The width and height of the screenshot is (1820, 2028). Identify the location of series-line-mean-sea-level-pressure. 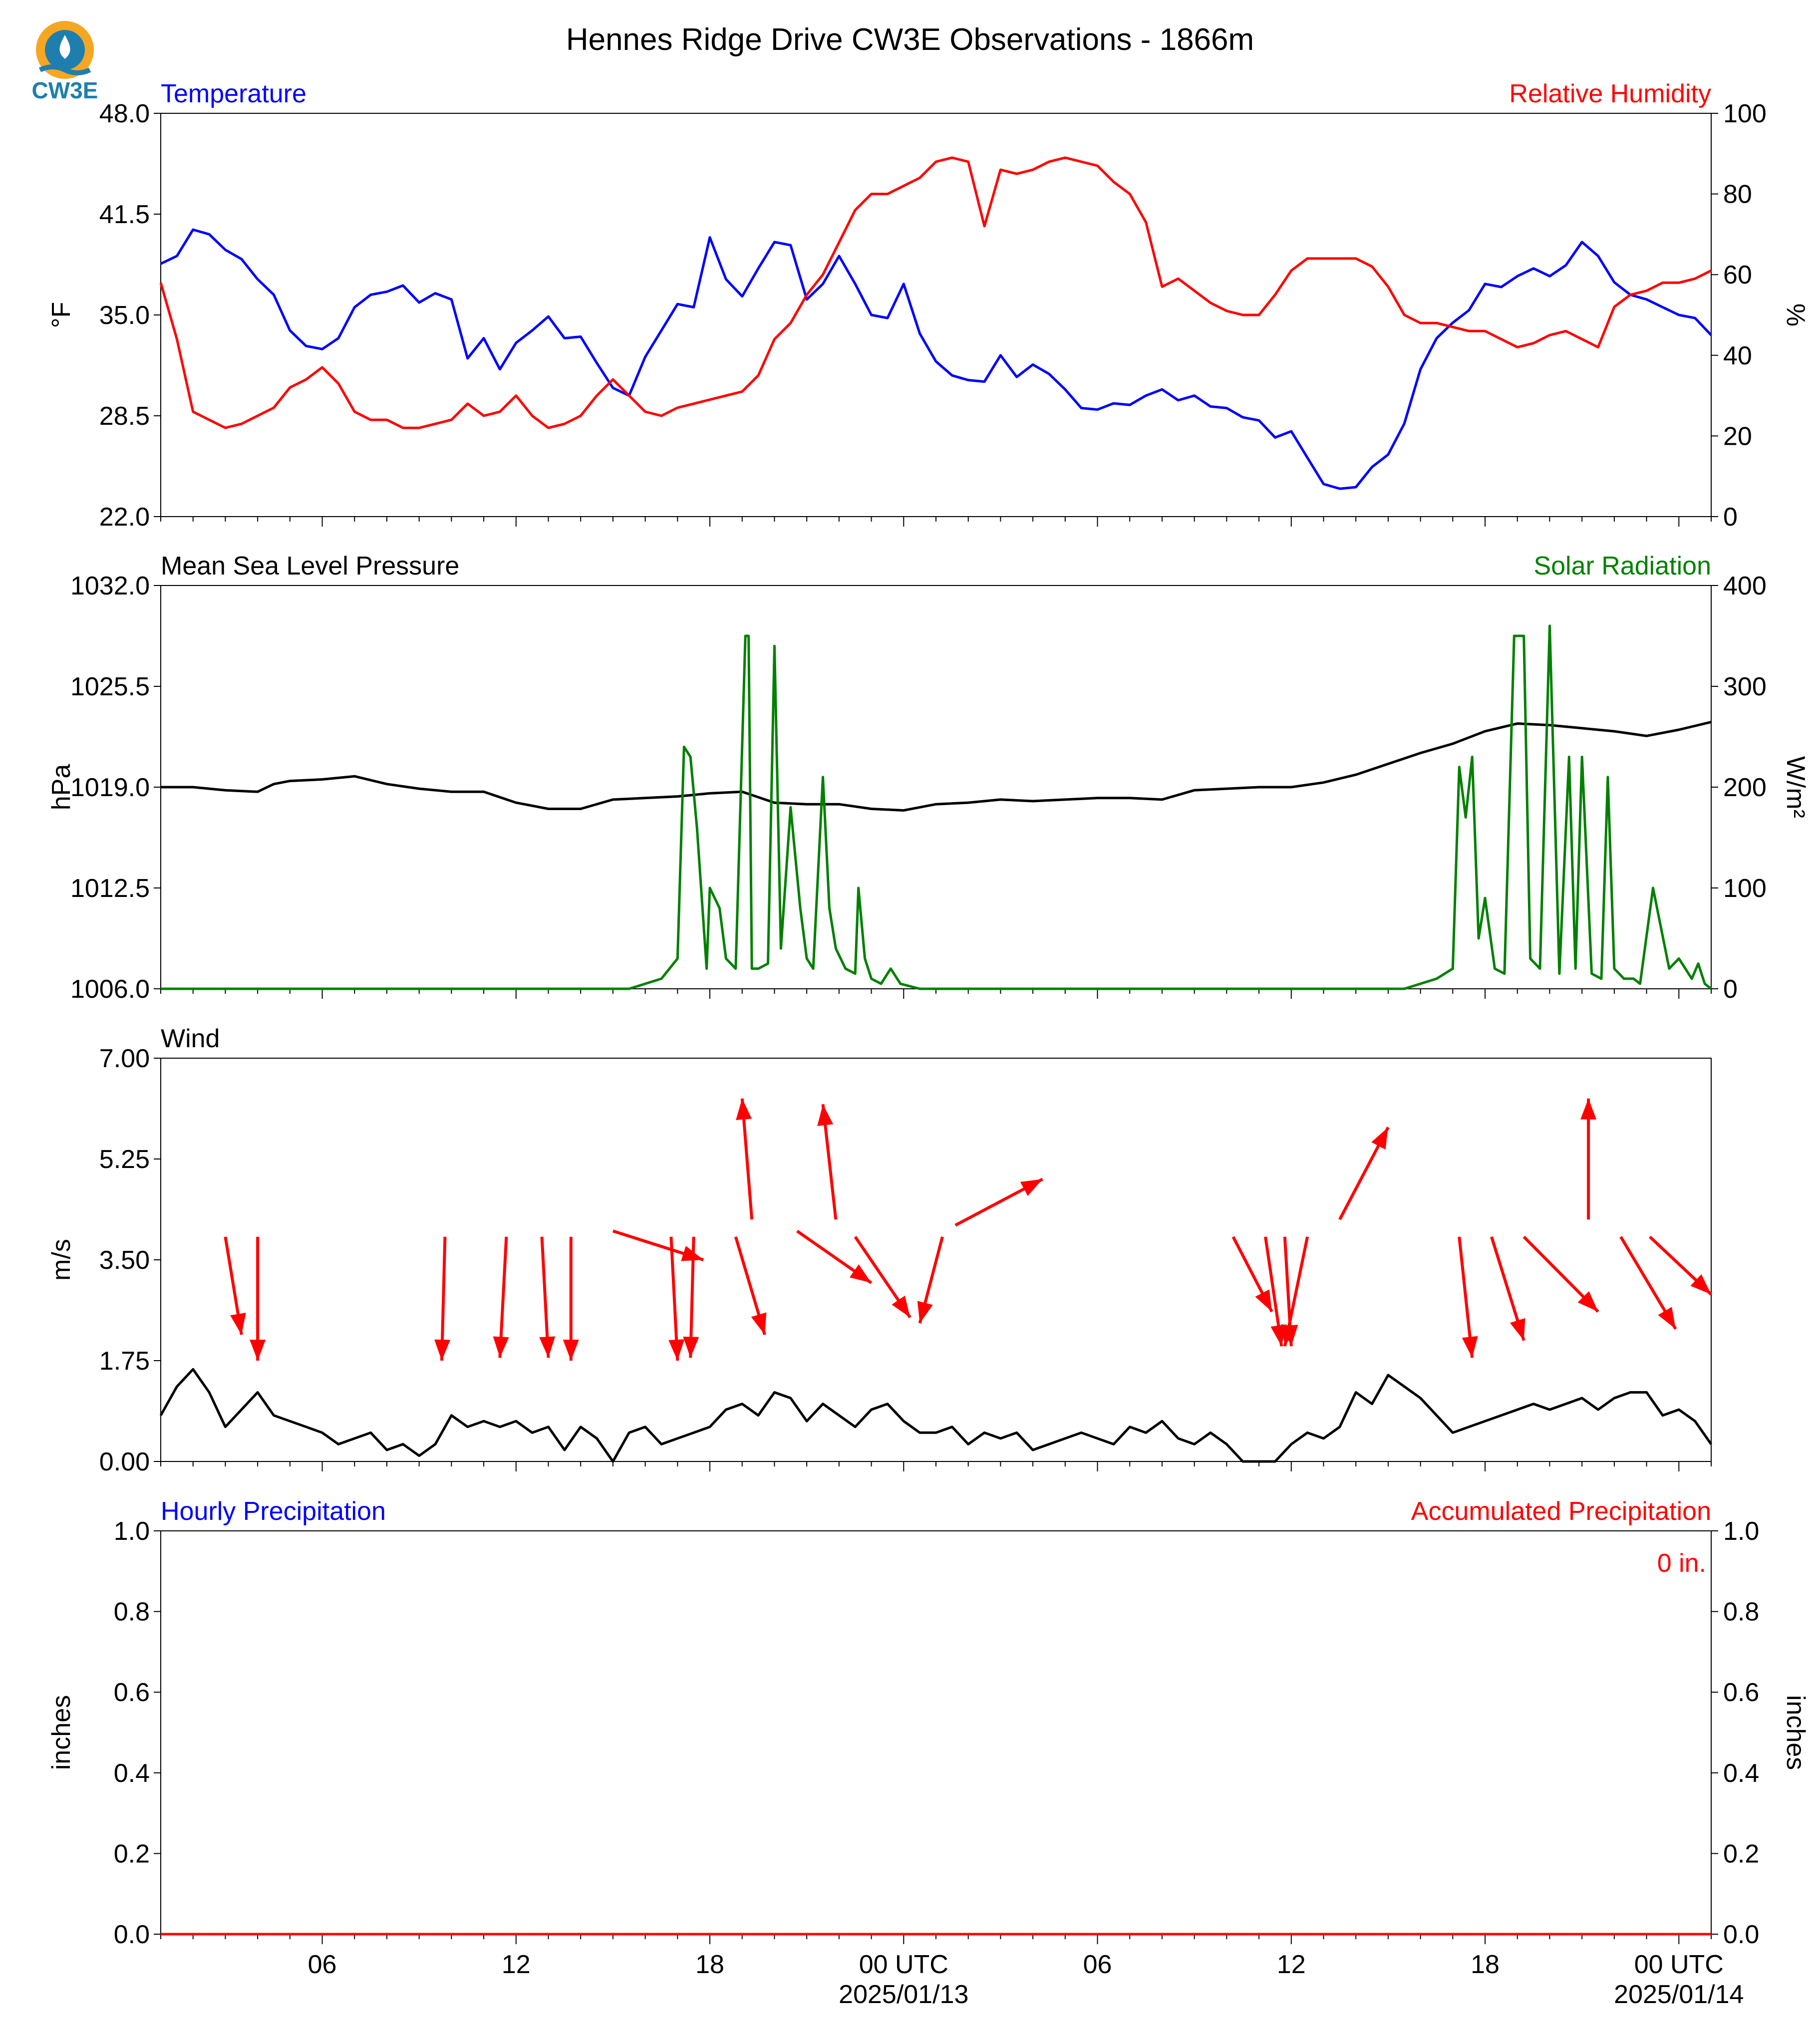
(936, 766).